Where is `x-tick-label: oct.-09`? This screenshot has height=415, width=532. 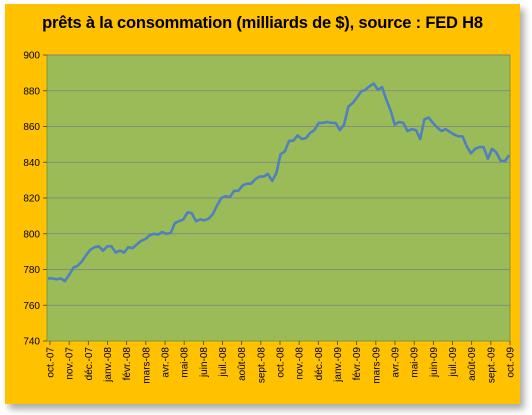
x-tick-label: oct.-09 is located at coordinates (511, 362).